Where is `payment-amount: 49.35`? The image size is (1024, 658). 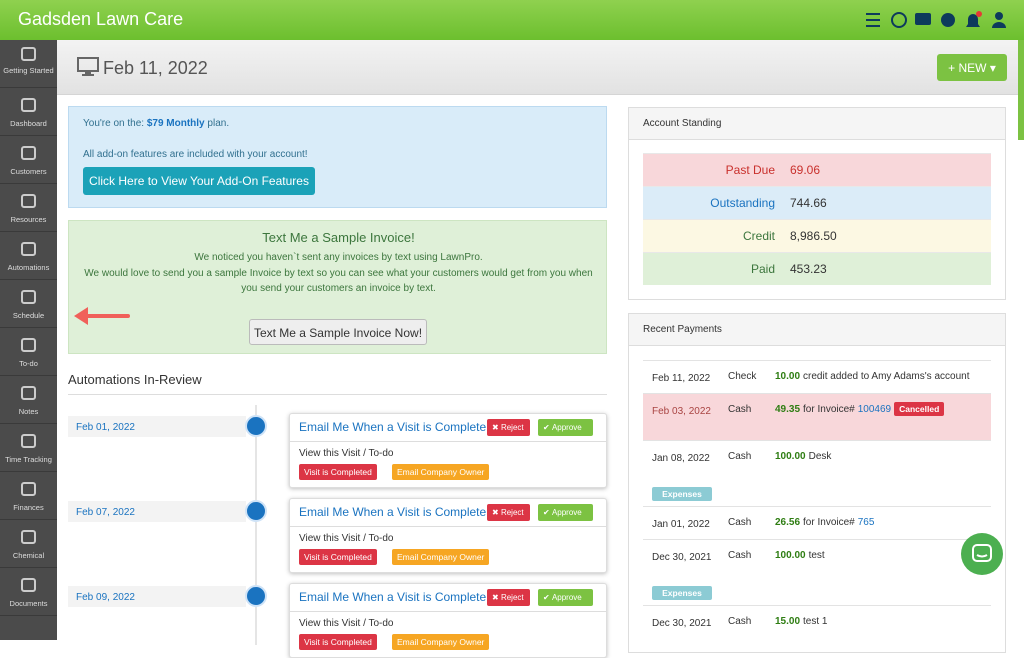
payment-amount: 49.35 is located at coordinates (788, 409).